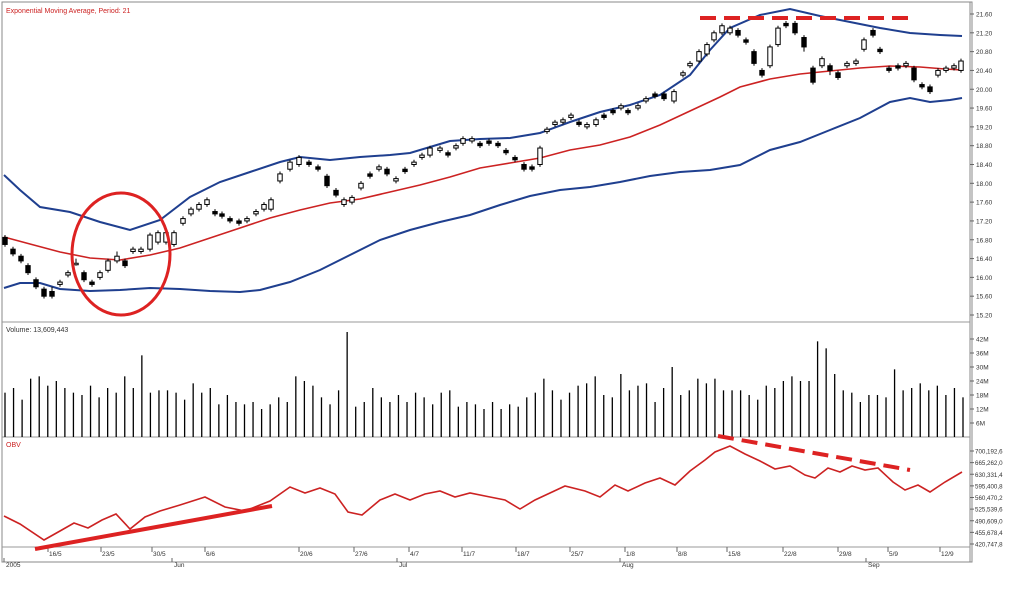 The width and height of the screenshot is (1024, 595). Describe the element at coordinates (682, 554) in the screenshot. I see `date-tick-label: 8/8` at that location.